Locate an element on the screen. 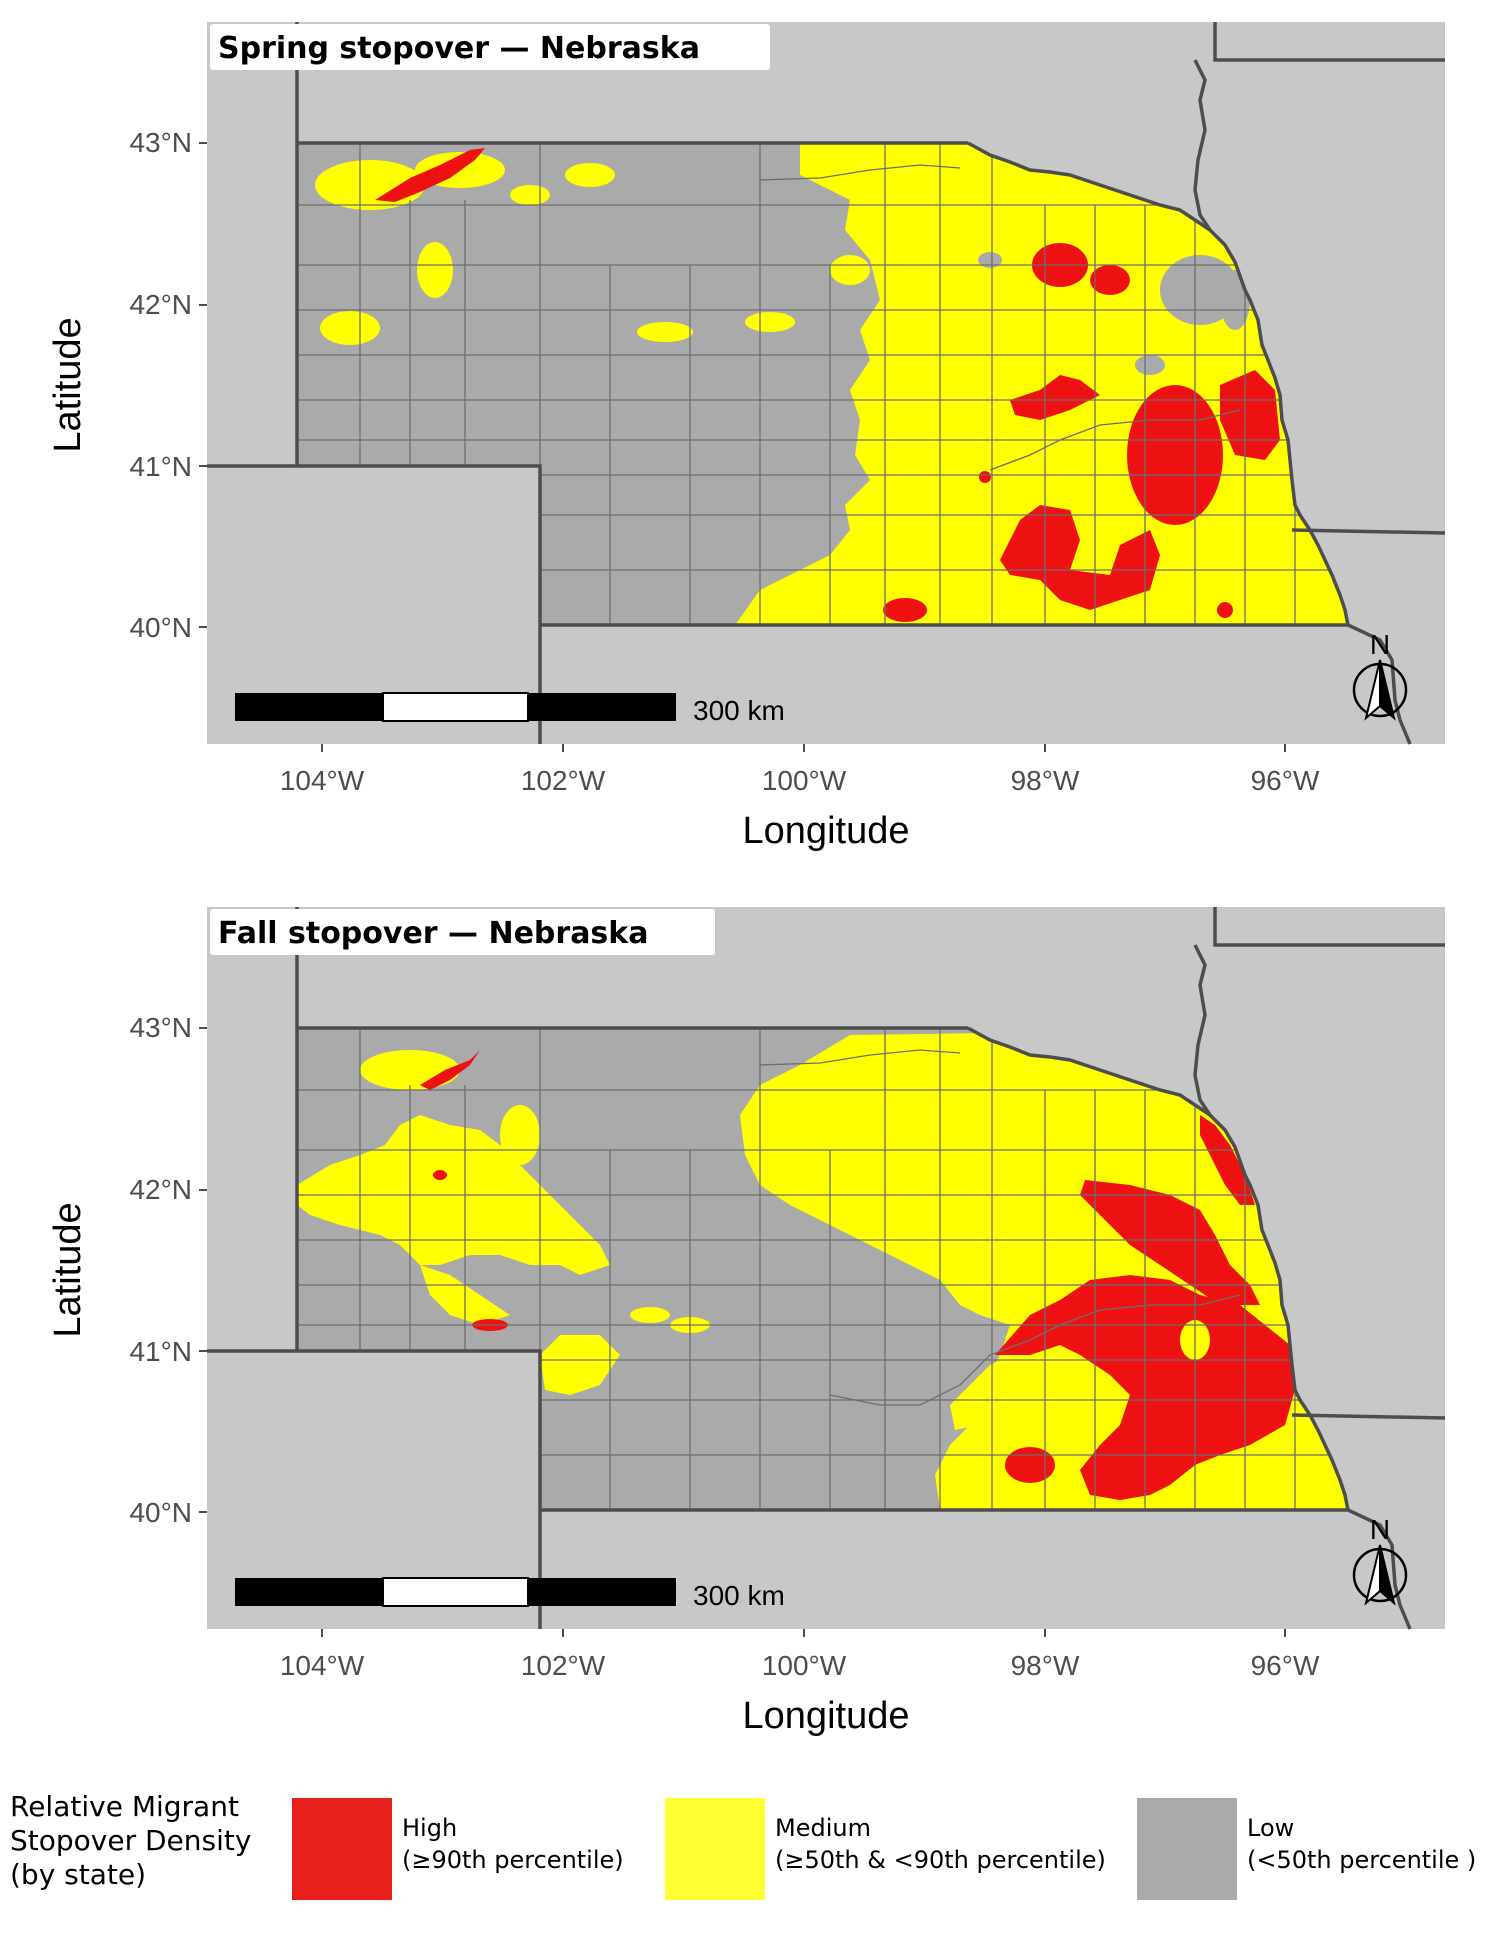  legend-swatch-high is located at coordinates (342, 1849).